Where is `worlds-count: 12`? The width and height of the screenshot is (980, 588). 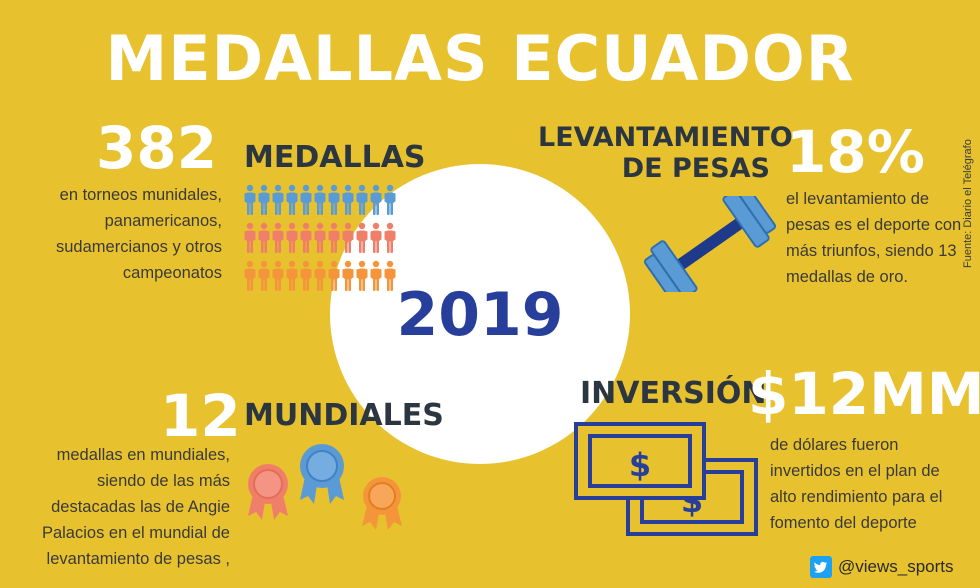 worlds-count: 12 is located at coordinates (200, 416).